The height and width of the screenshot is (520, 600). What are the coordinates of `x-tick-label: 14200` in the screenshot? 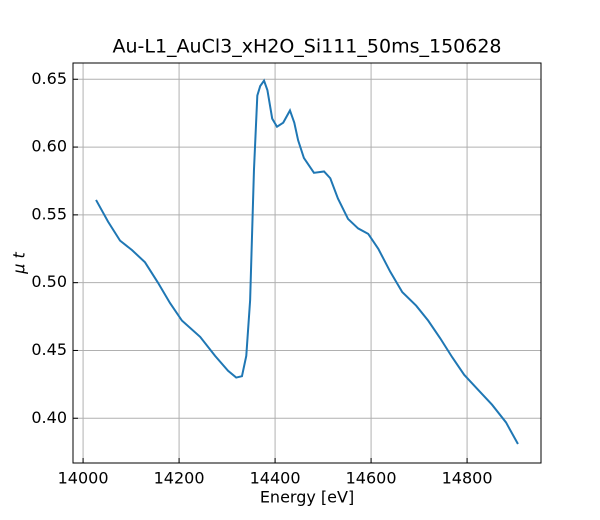 It's located at (179, 478).